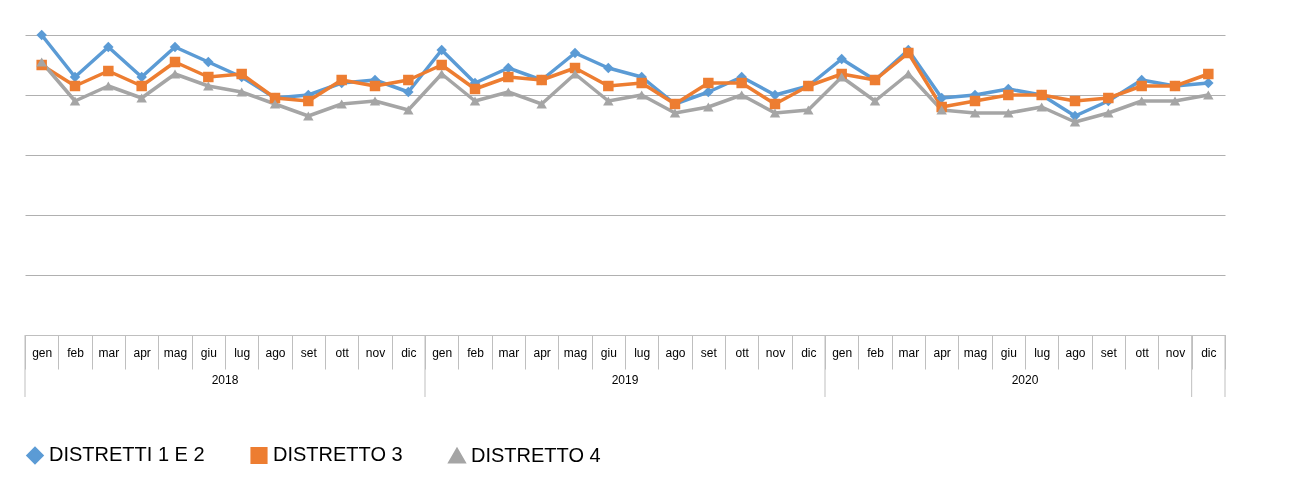 This screenshot has width=1289, height=495. I want to click on text: 2020, so click(1025, 380).